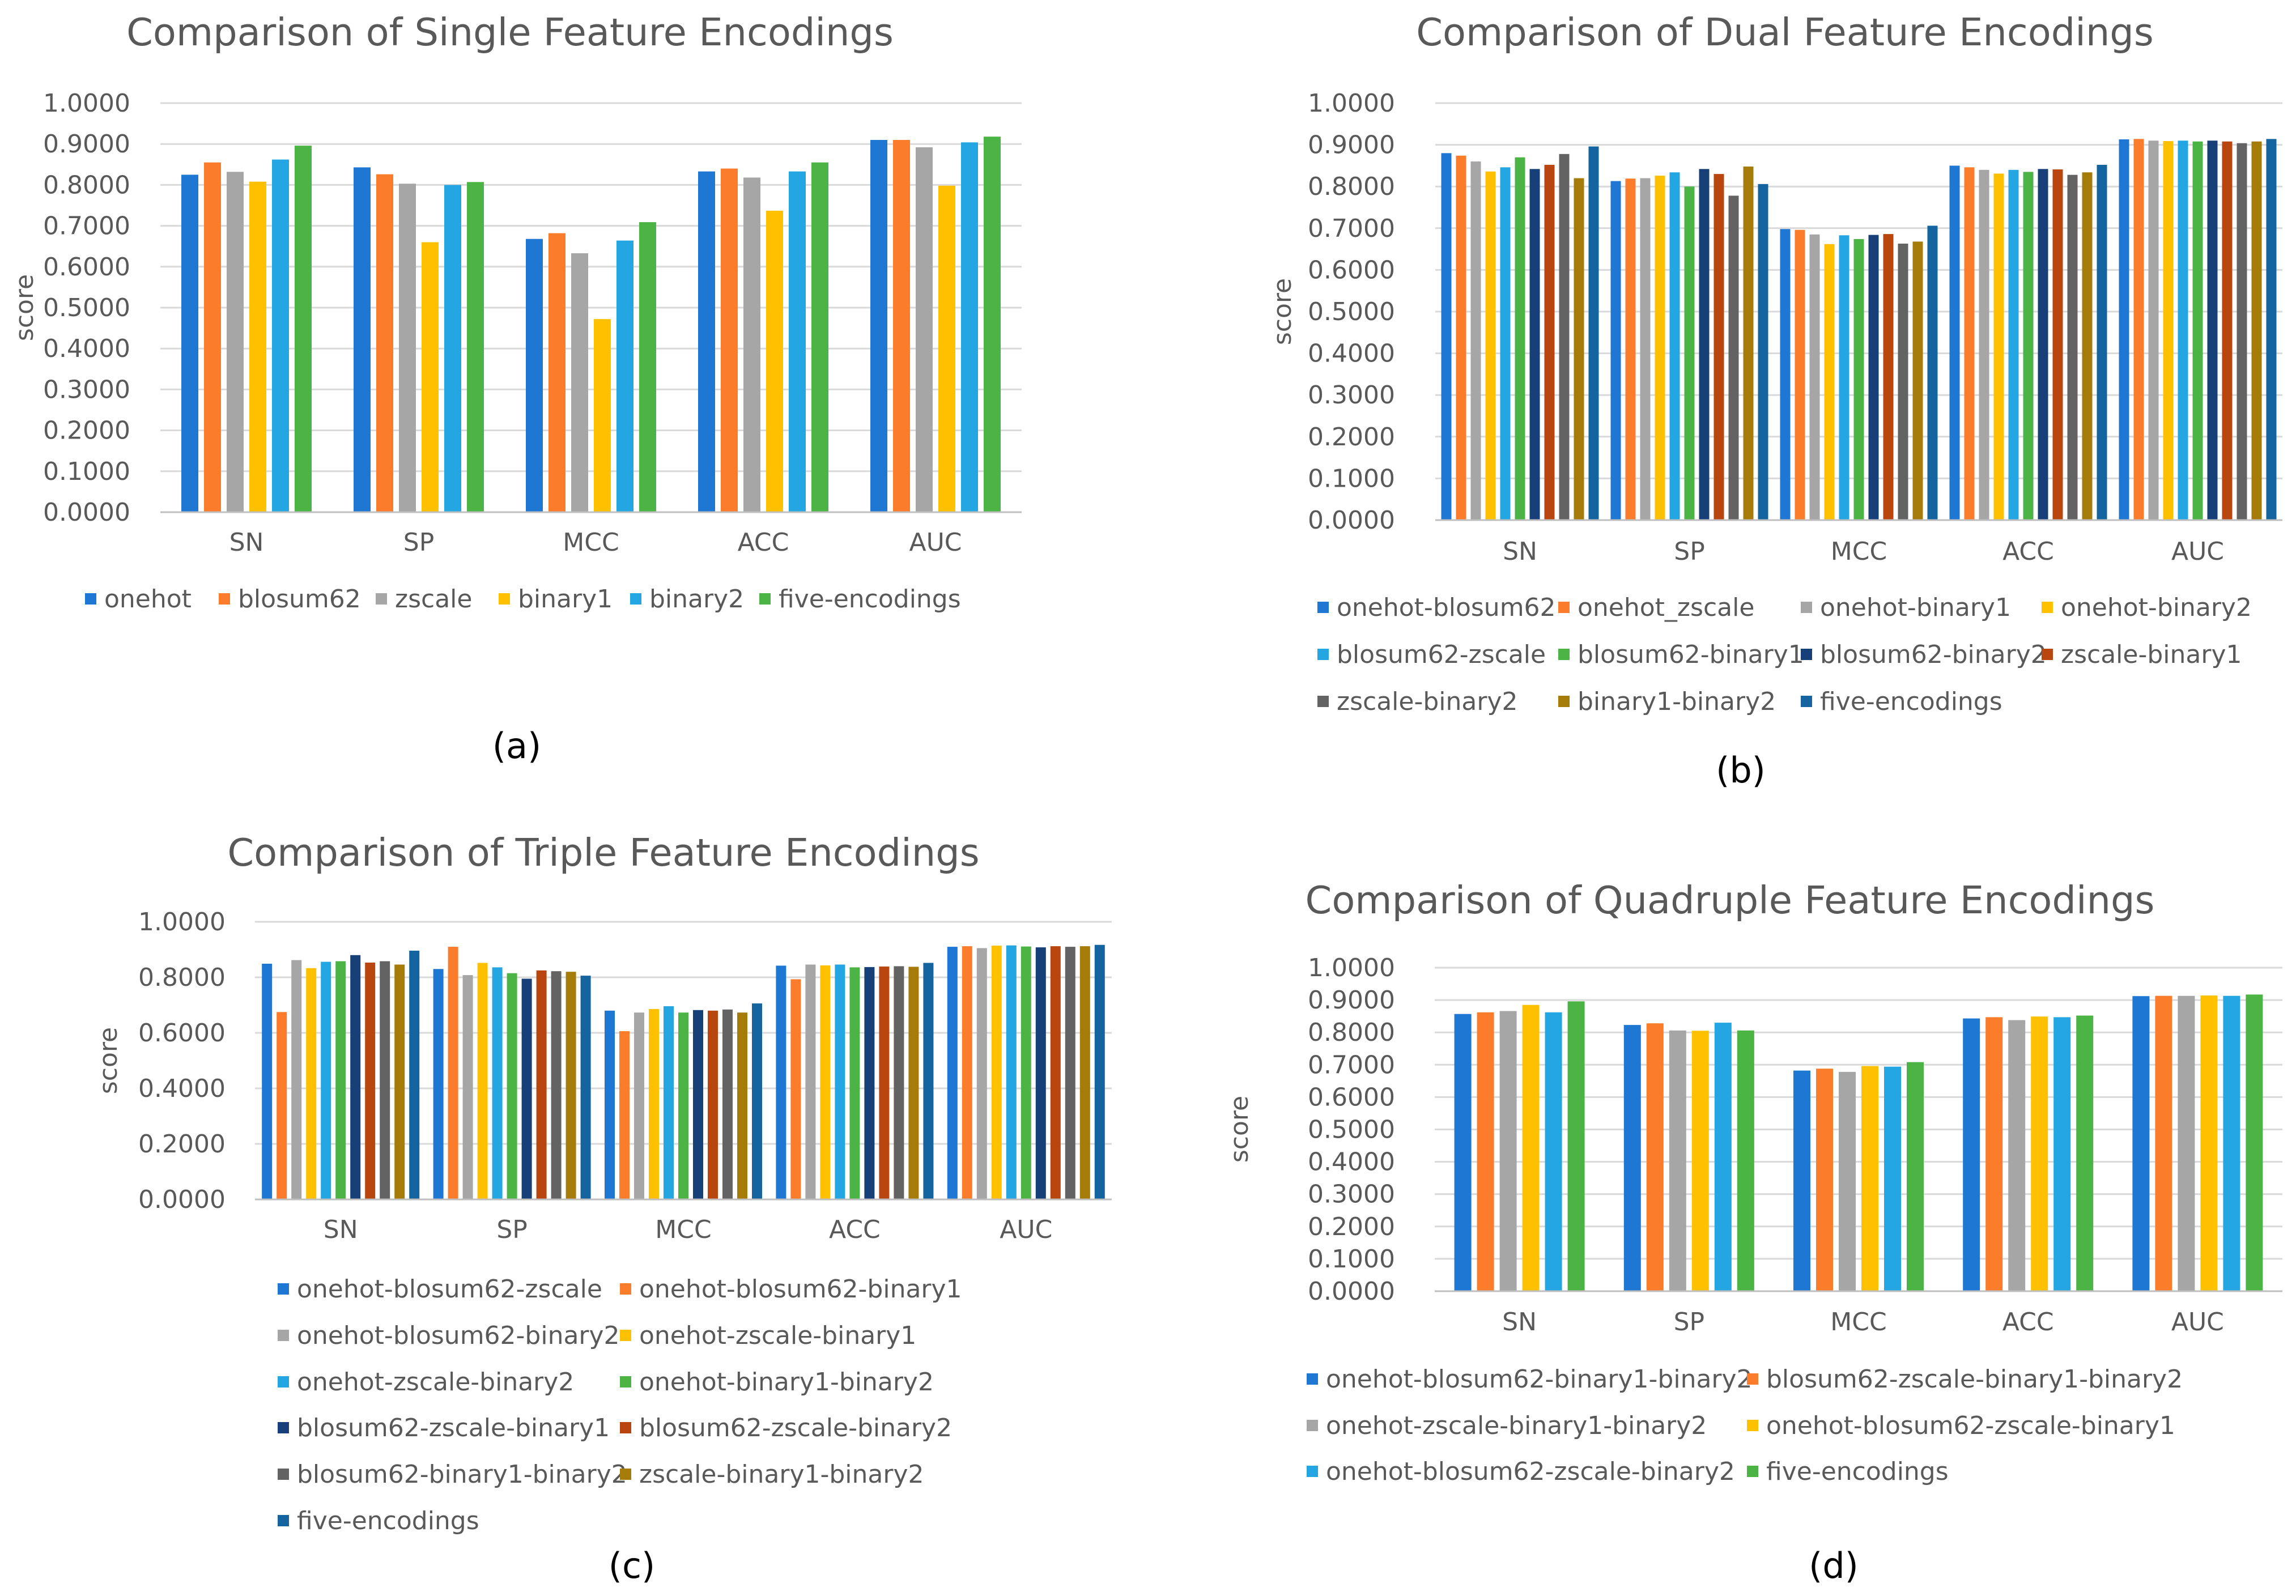 The image size is (2296, 1596). What do you see at coordinates (1632, 1158) in the screenshot?
I see `bar-onehot-blosum62-binary1-binary2-SP` at bounding box center [1632, 1158].